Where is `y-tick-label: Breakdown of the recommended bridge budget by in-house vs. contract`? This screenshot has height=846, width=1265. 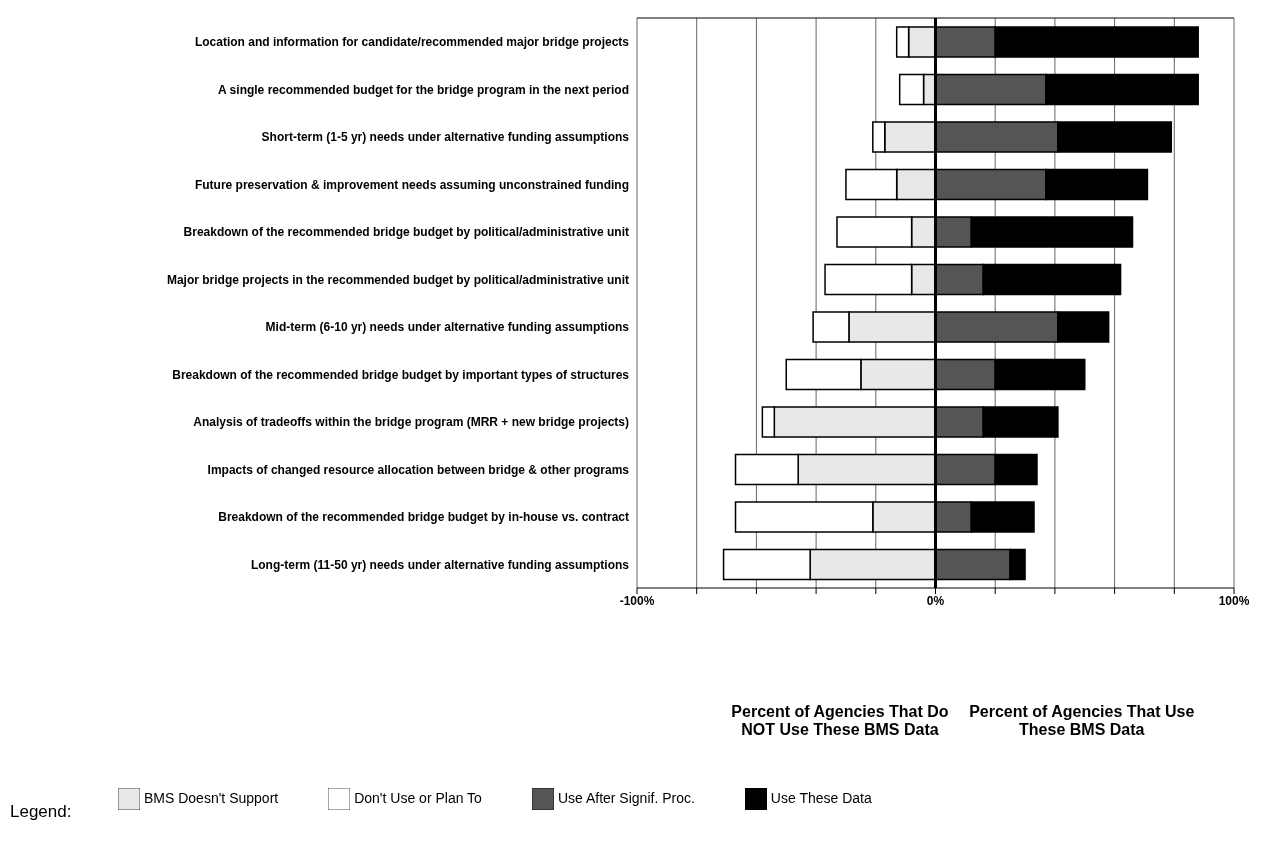 y-tick-label: Breakdown of the recommended bridge budget by in-house vs. contract is located at coordinates (423, 517).